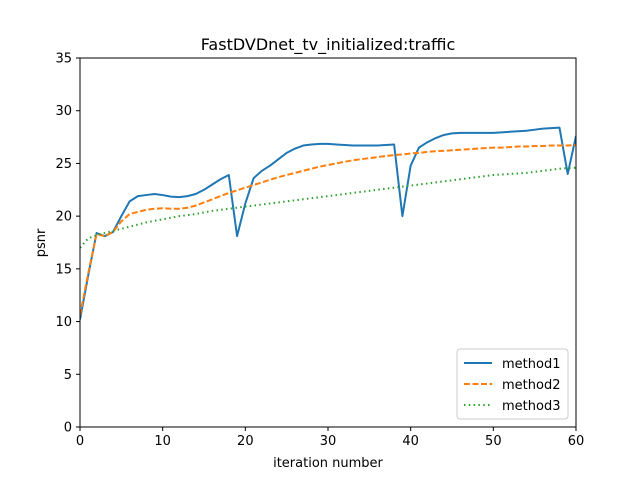  What do you see at coordinates (63, 111) in the screenshot?
I see `y-tick-label: 30` at bounding box center [63, 111].